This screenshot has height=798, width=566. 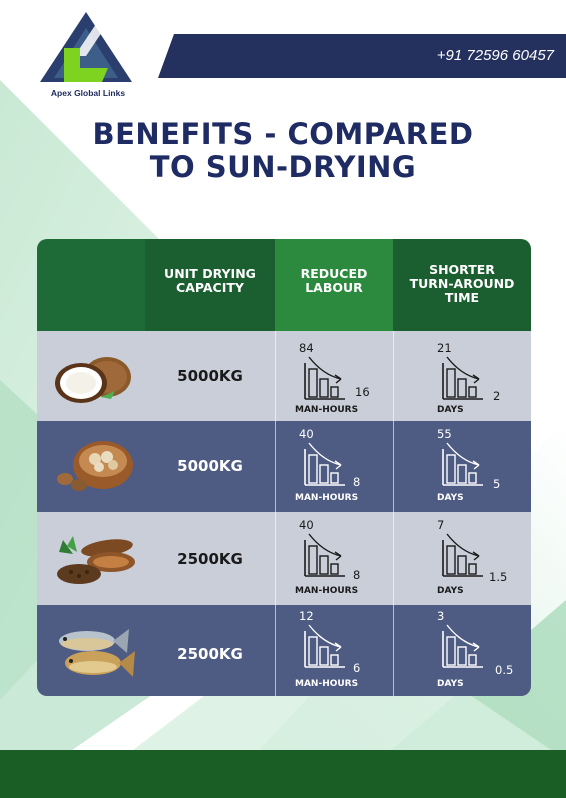 I want to click on labour-before: 12, so click(x=306, y=616).